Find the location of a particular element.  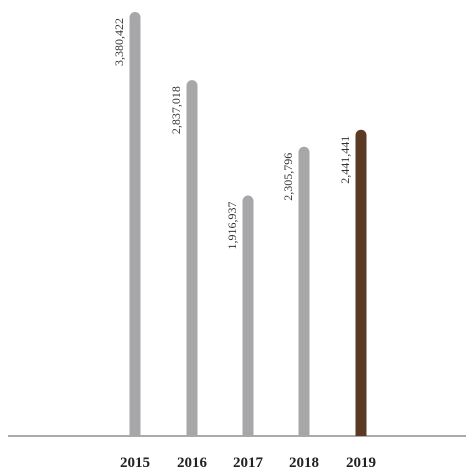

bar-2018 is located at coordinates (304, 291).